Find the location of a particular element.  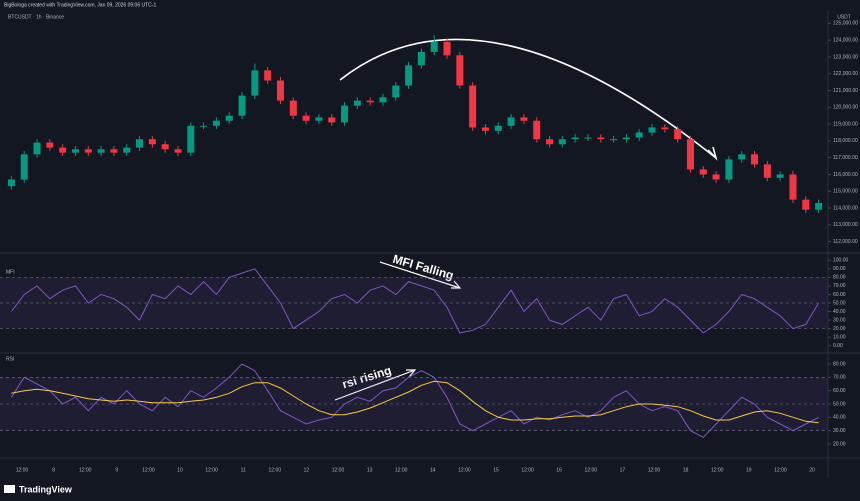

pane-title: MFI is located at coordinates (10, 272).